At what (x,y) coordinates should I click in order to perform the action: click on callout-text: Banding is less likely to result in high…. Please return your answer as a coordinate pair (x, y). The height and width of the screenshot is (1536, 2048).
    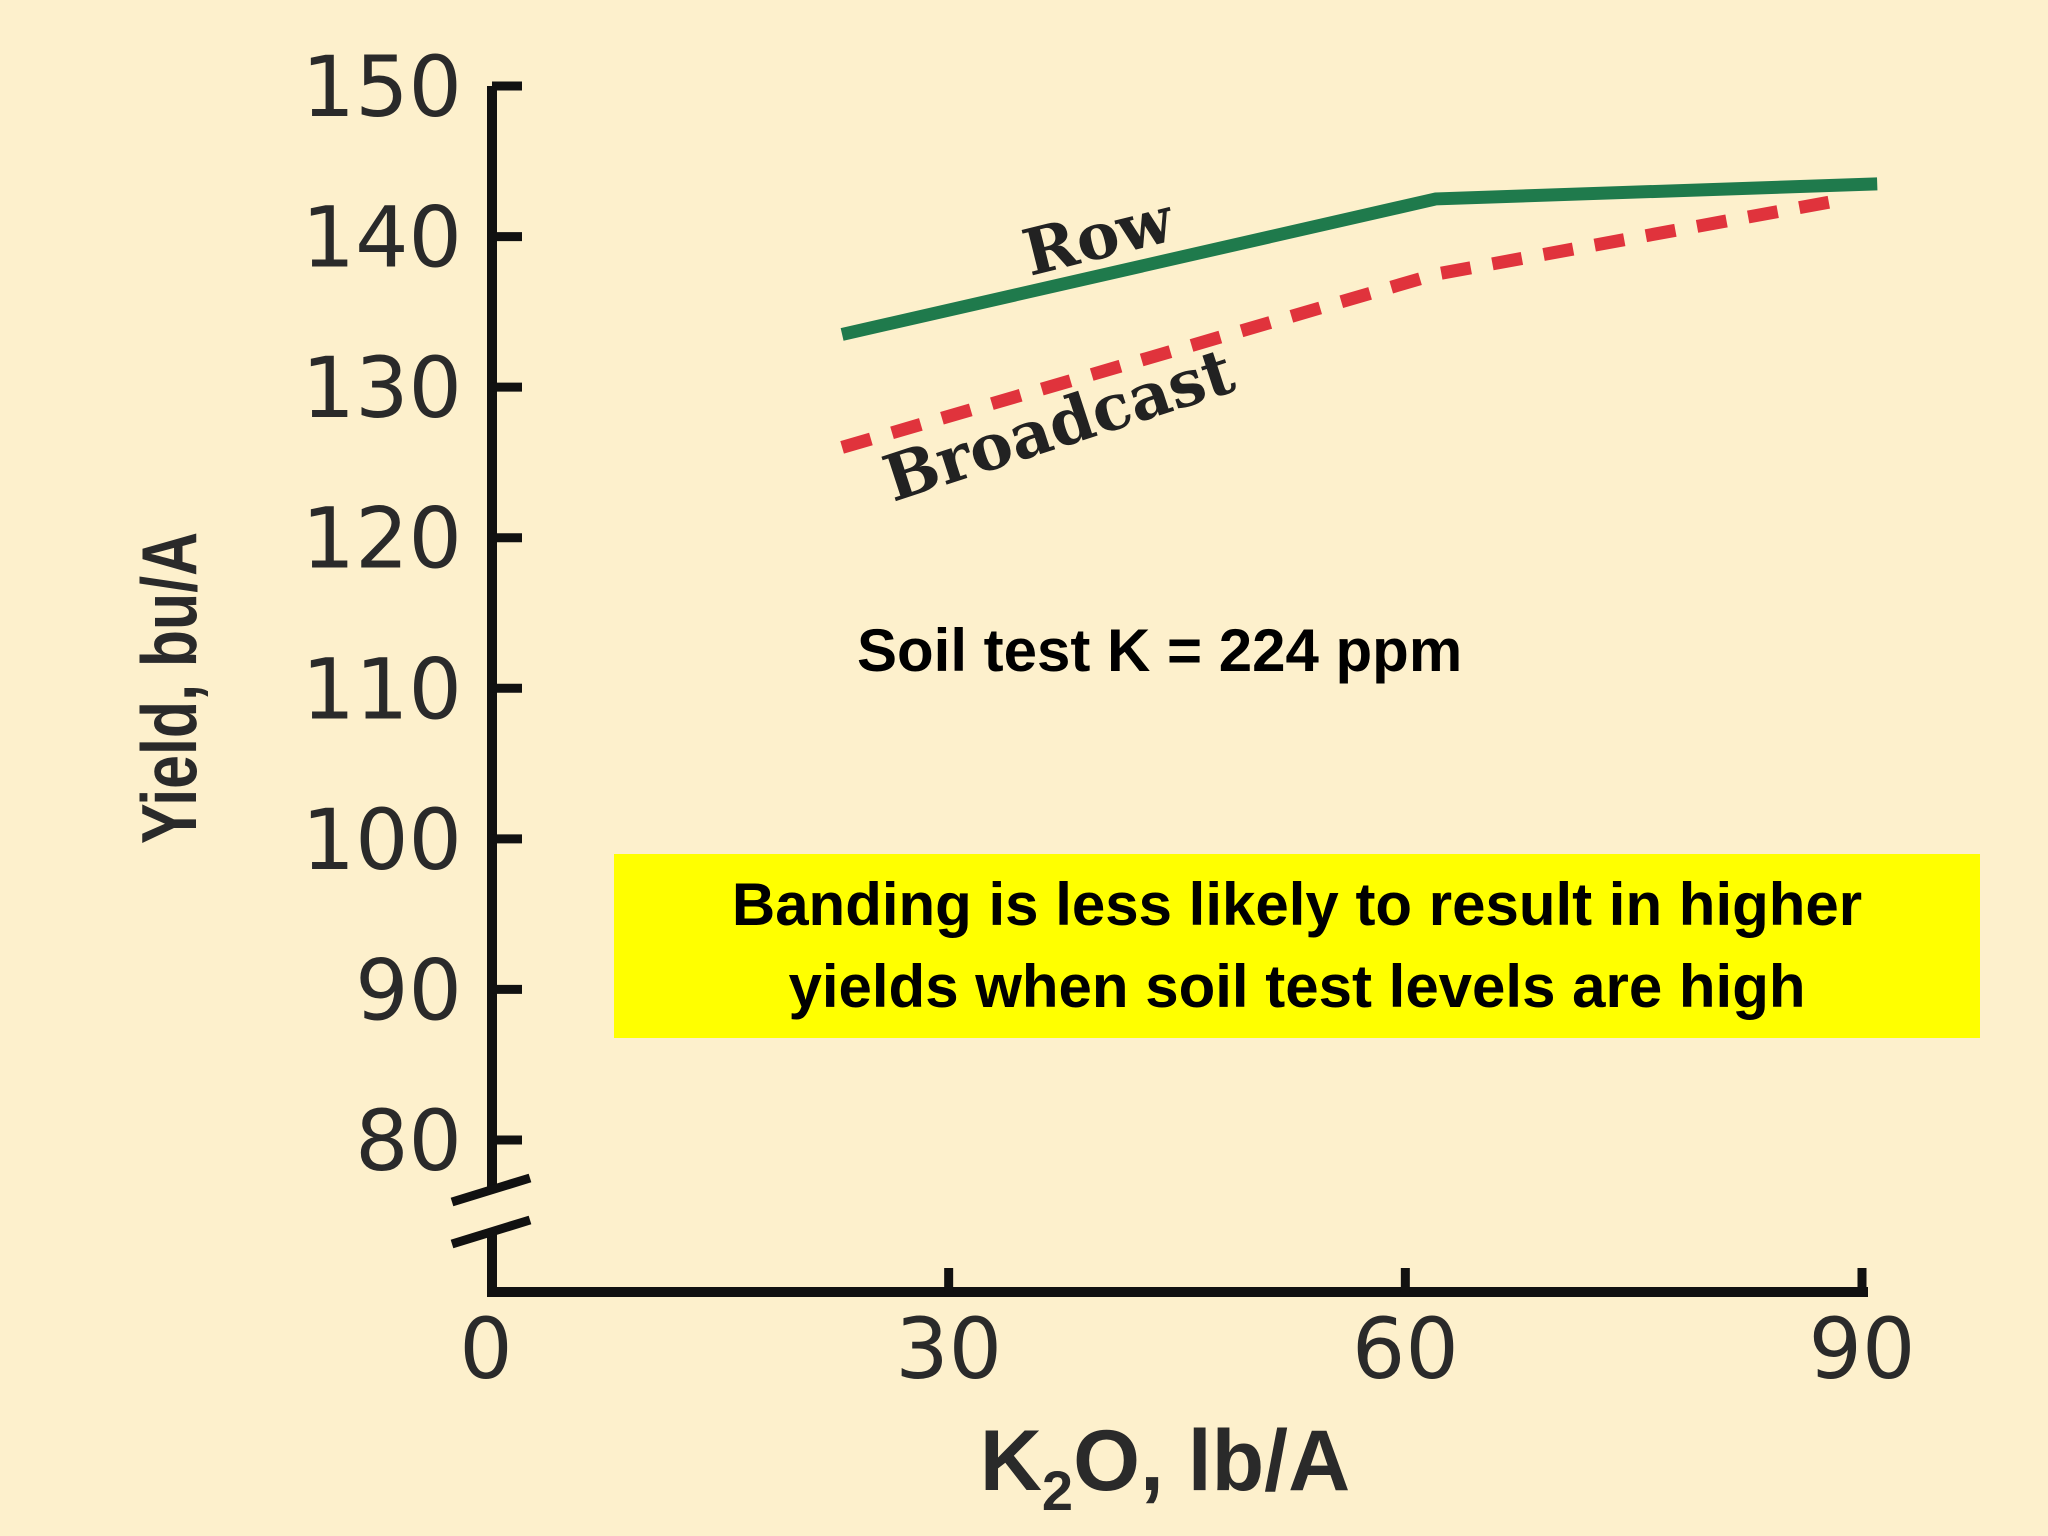
    Looking at the image, I should click on (1297, 946).